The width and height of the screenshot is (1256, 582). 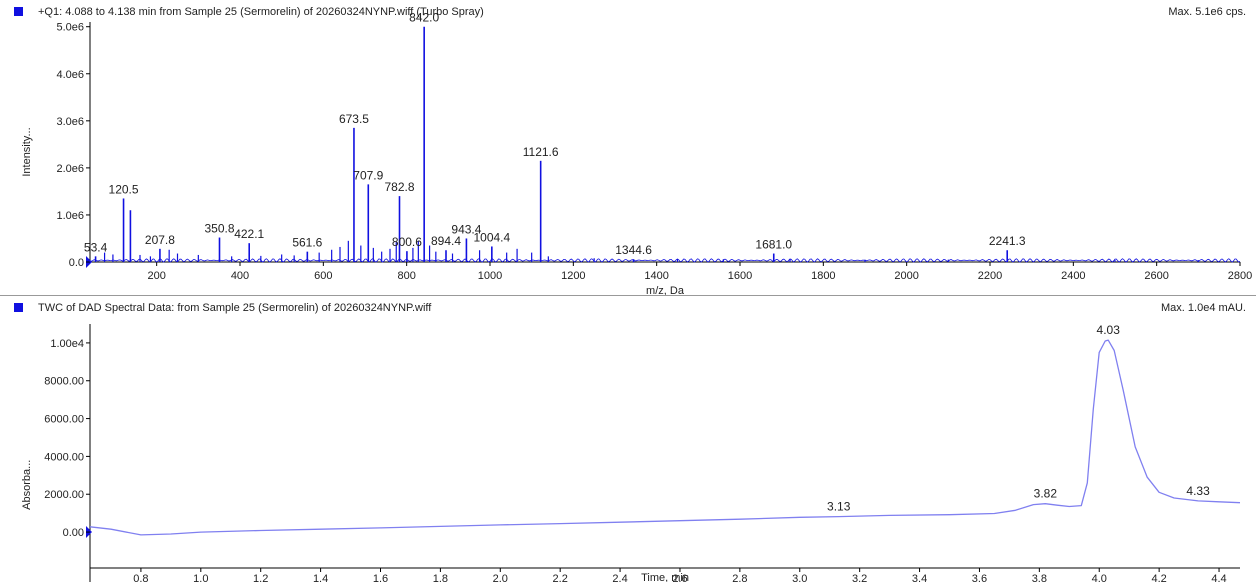 What do you see at coordinates (739, 577) in the screenshot?
I see `x-tick-label: 2.8` at bounding box center [739, 577].